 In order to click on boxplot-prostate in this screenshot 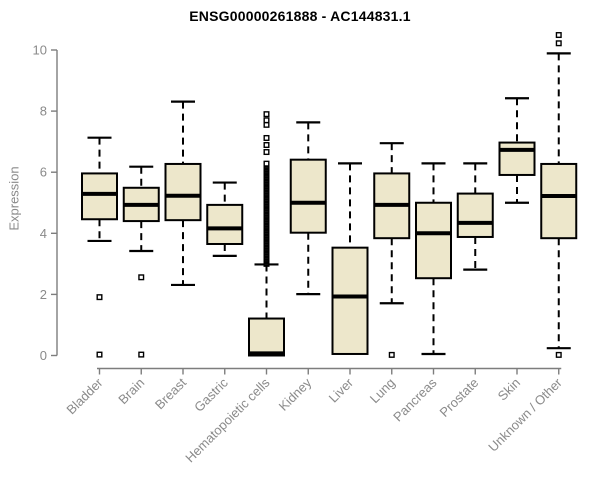, I will do `click(475, 216)`.